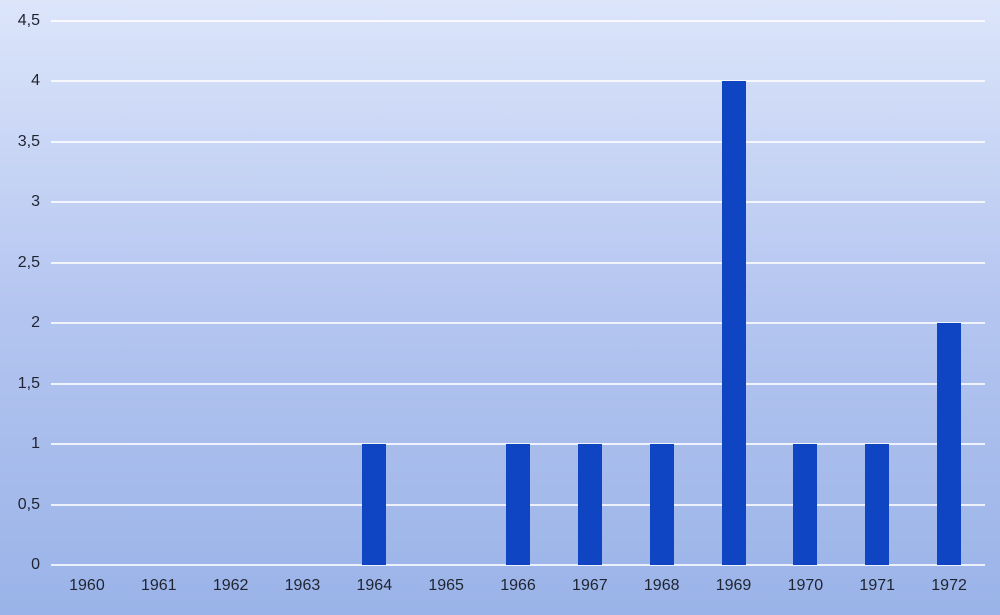  I want to click on y-tick-label: 2,5, so click(28, 262).